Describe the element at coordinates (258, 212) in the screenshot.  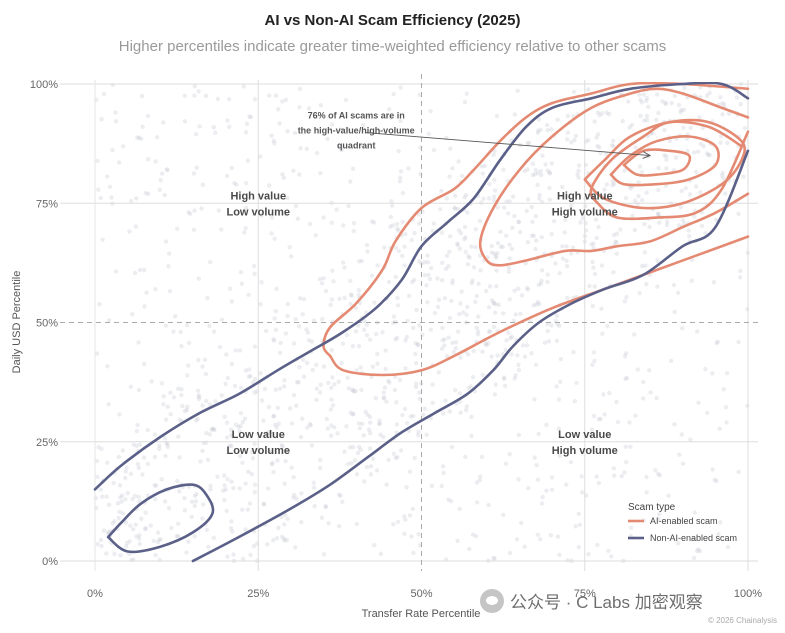
I see `quadrant-label: Low volume` at that location.